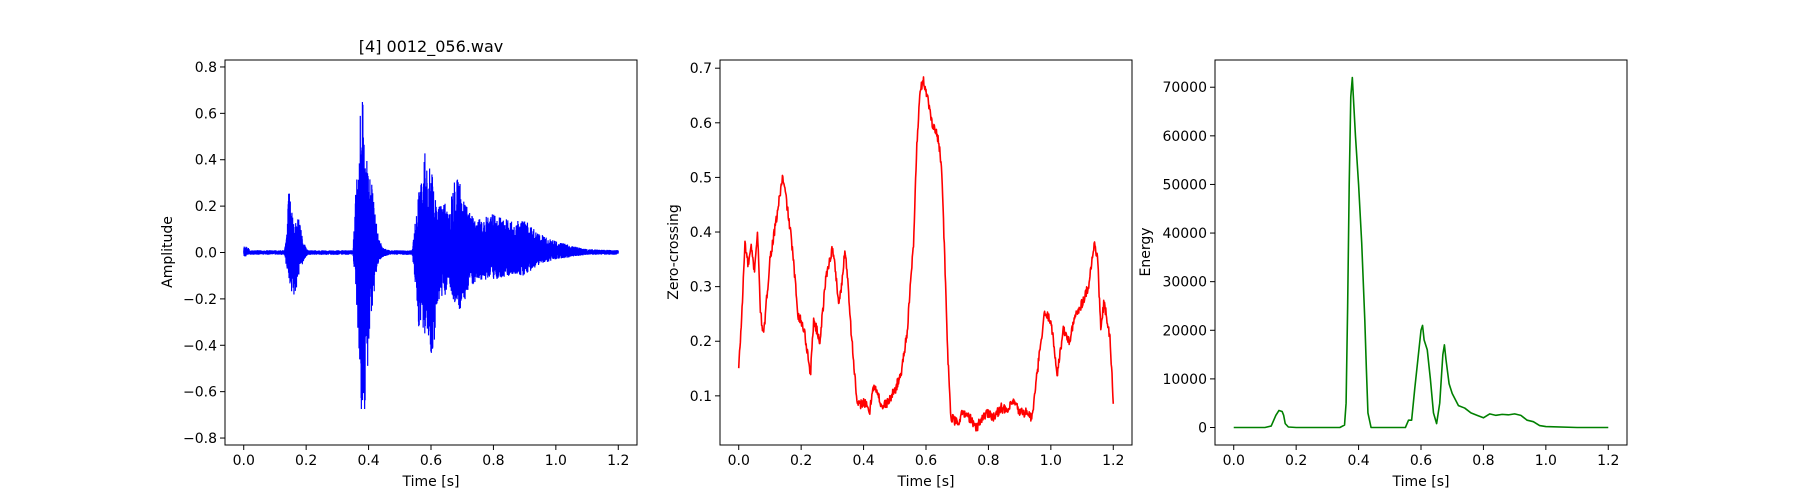  What do you see at coordinates (701, 397) in the screenshot?
I see `zero-crossing-y-tick-label: 0.1` at bounding box center [701, 397].